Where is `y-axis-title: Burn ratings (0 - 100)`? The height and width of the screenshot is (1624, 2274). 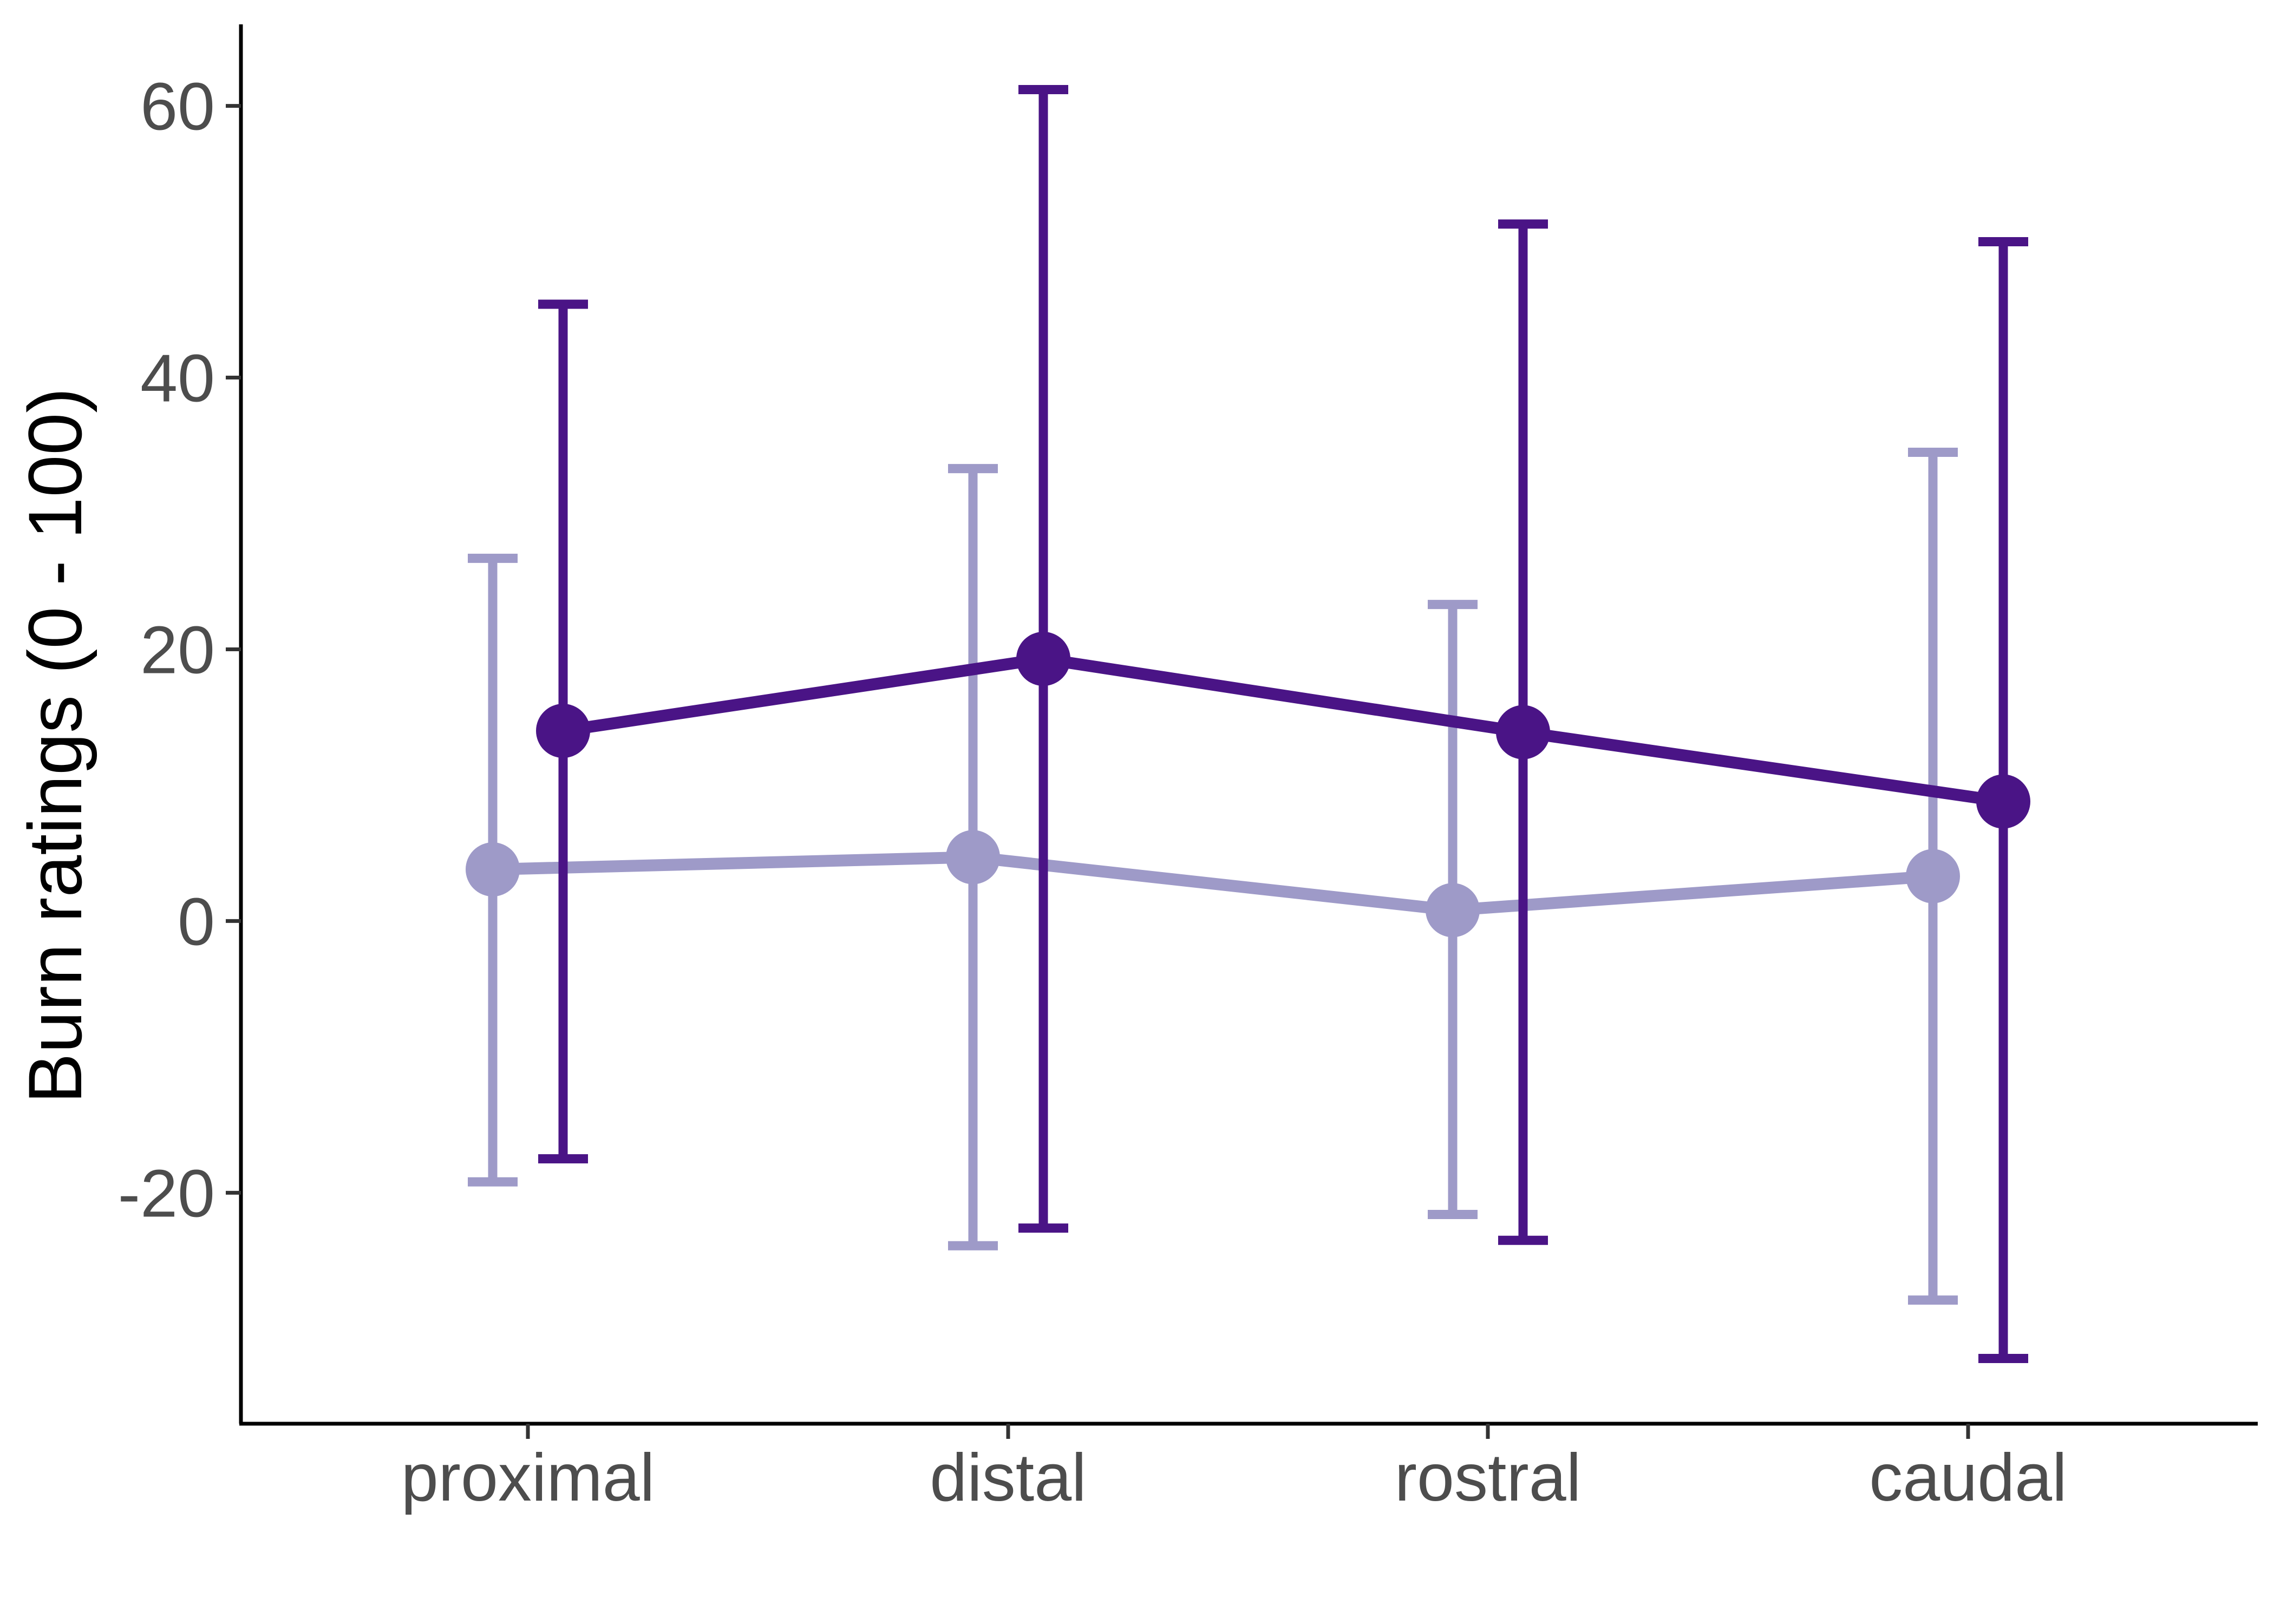 y-axis-title: Burn ratings (0 - 100) is located at coordinates (55, 746).